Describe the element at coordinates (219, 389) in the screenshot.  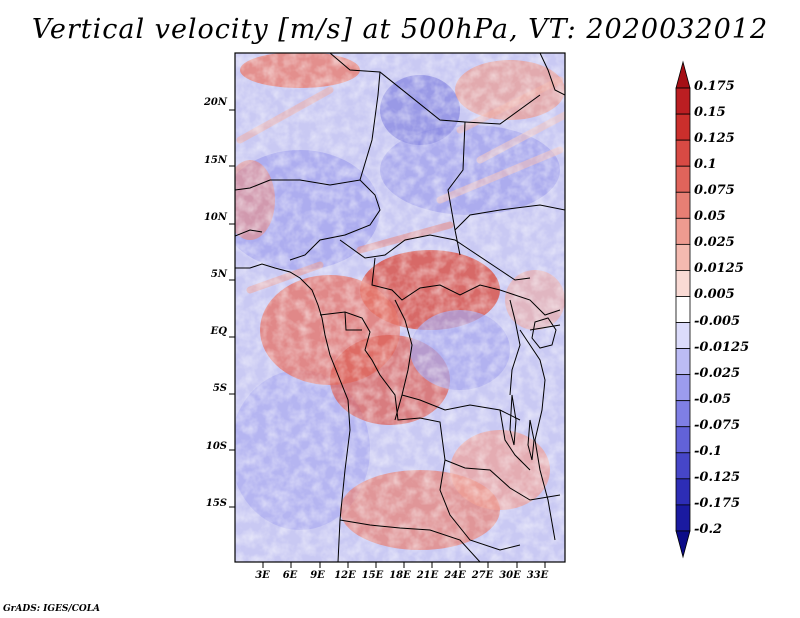
I see `lat-label: 5S` at that location.